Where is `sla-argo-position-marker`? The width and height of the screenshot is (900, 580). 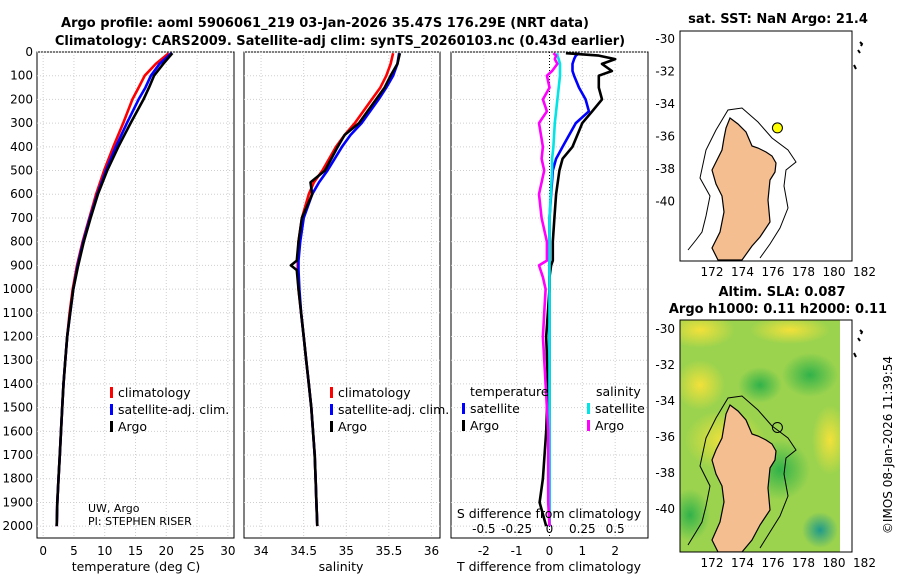
sla-argo-position-marker is located at coordinates (777, 427).